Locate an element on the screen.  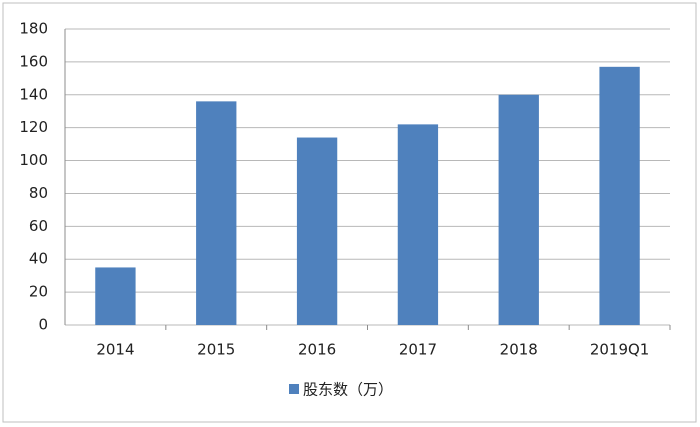
x-tick-label: 2017 is located at coordinates (418, 350).